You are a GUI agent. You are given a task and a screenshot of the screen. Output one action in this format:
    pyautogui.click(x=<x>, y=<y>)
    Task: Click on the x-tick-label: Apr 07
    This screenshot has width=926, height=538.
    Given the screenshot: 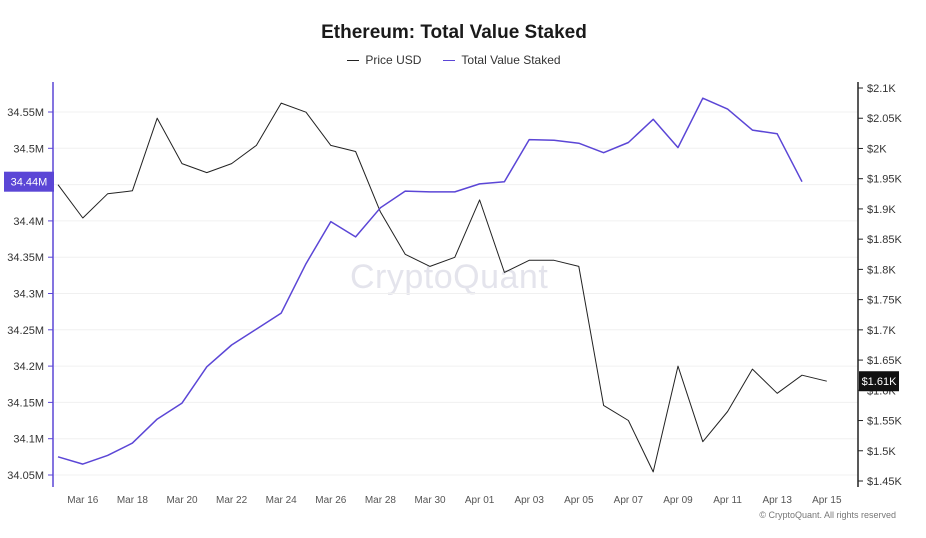 What is the action you would take?
    pyautogui.click(x=629, y=500)
    